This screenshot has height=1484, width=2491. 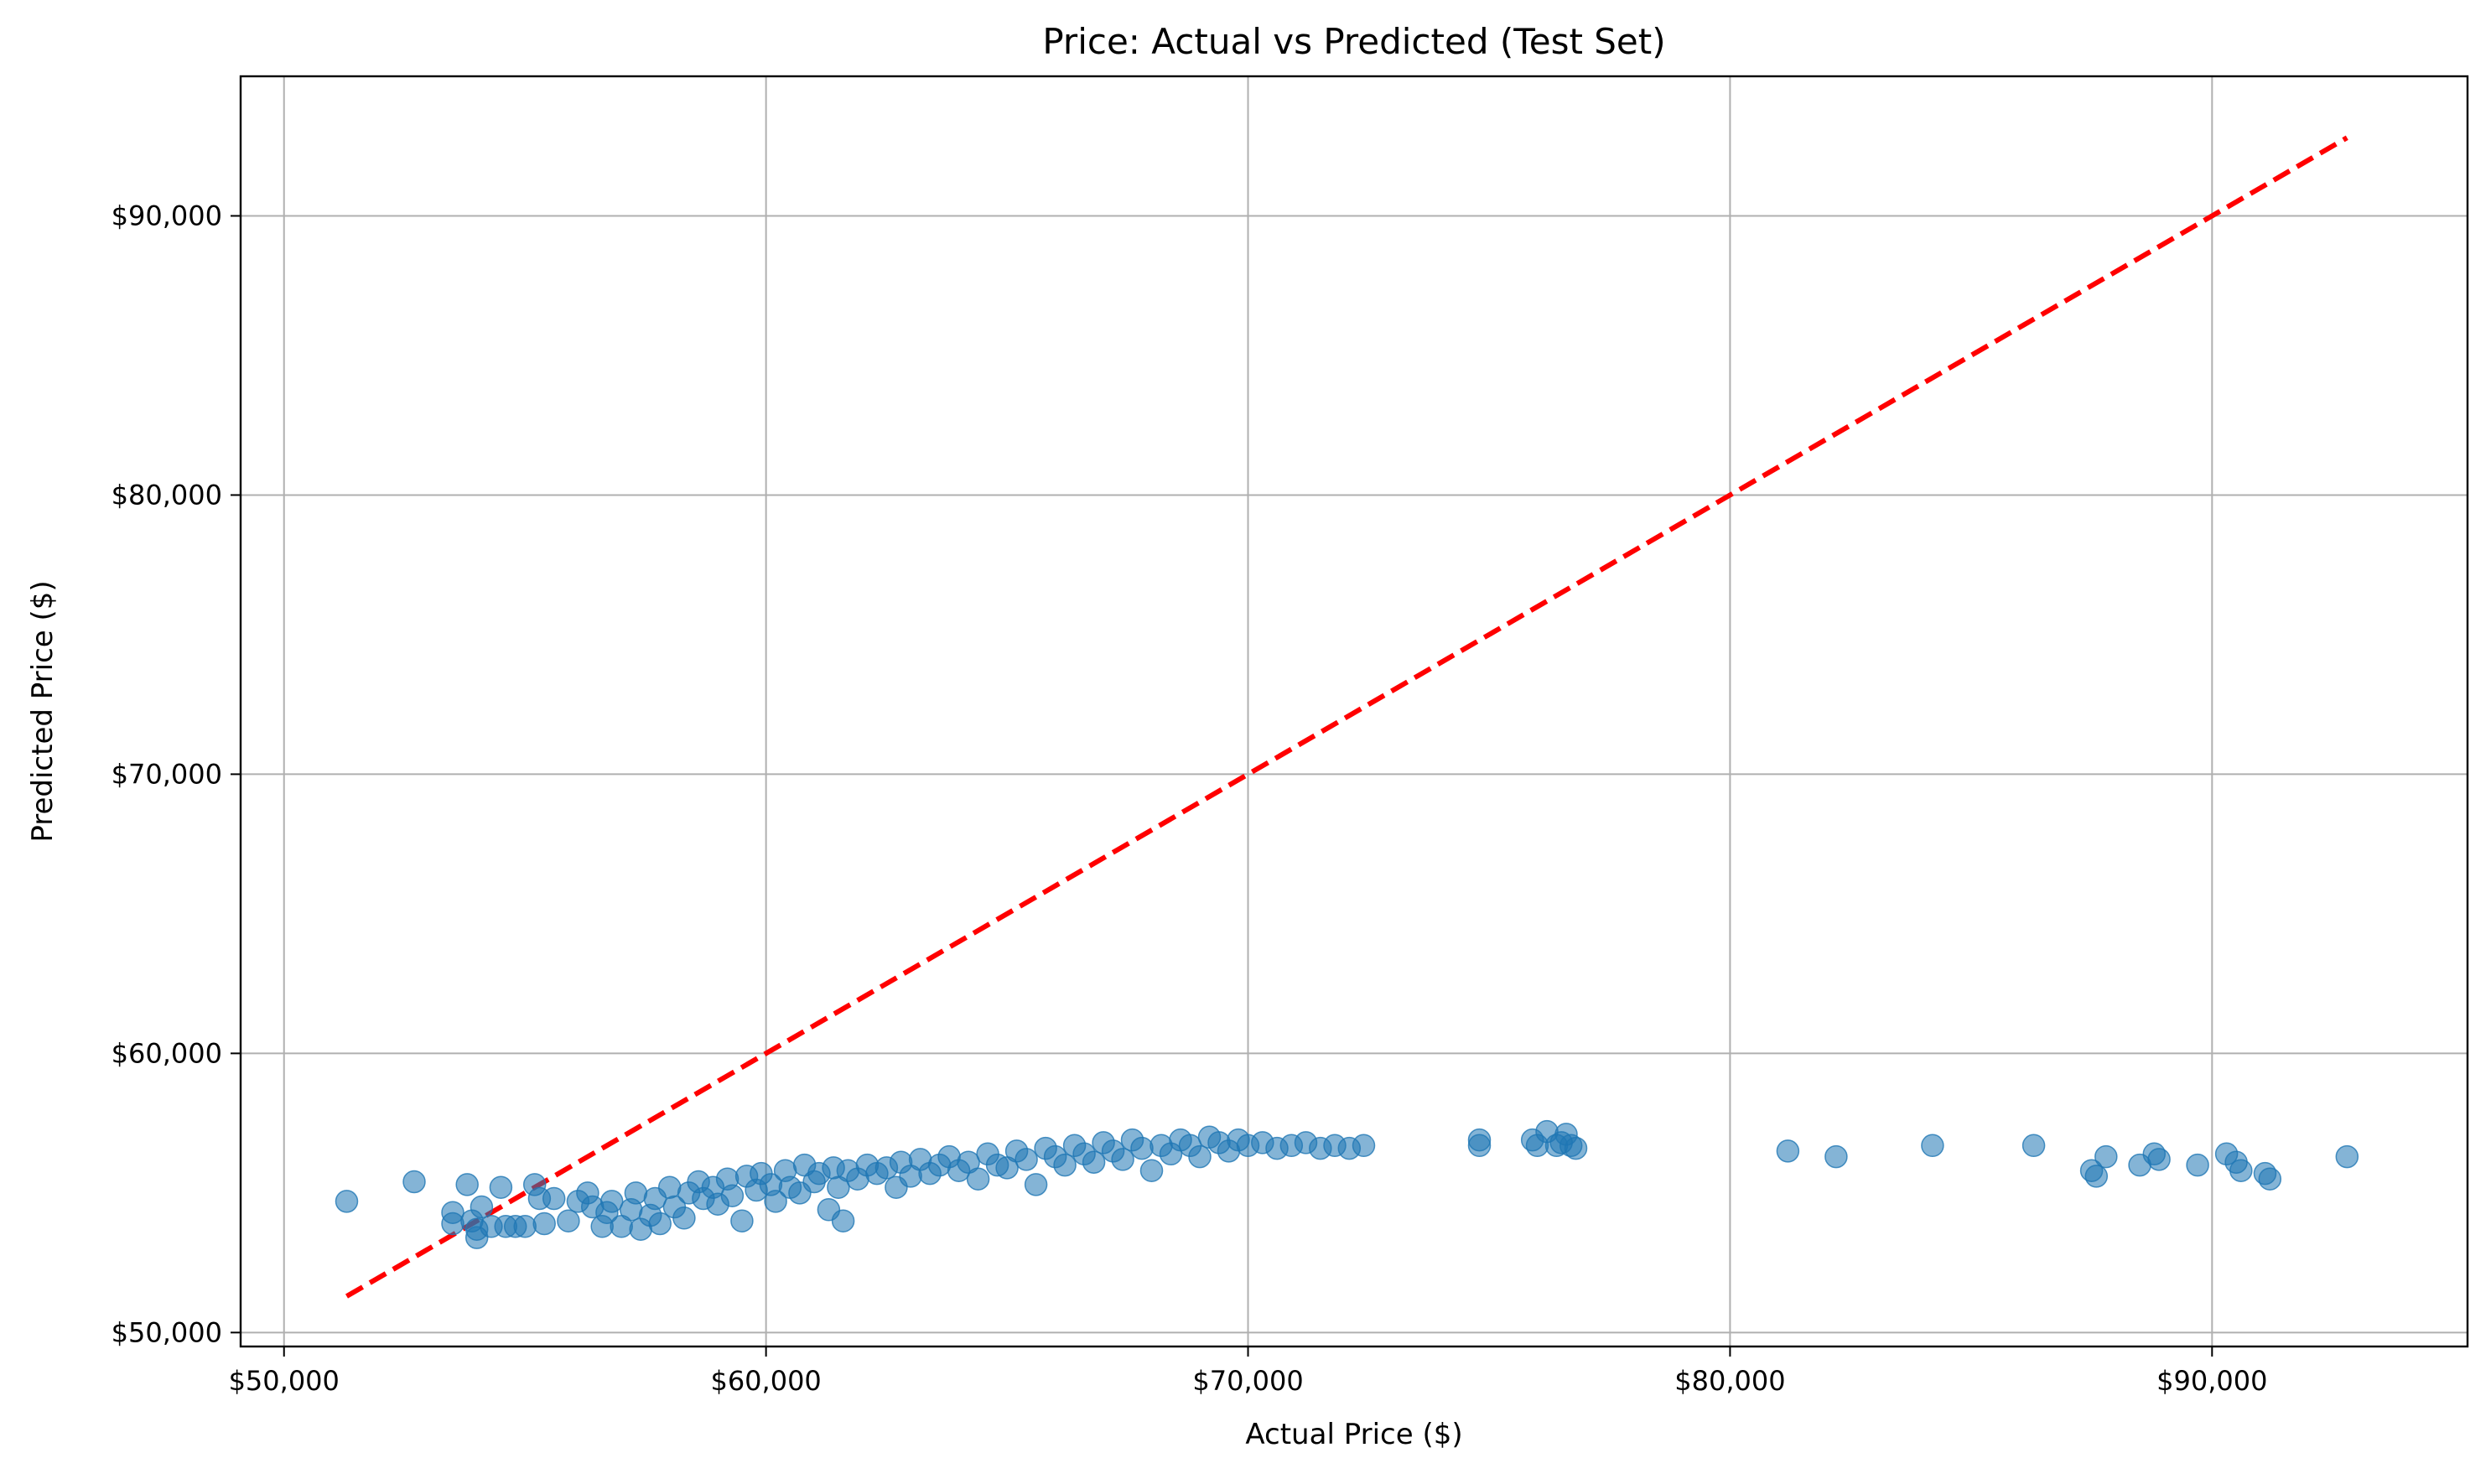 I want to click on x-tick-label-2: $70,000, so click(x=1247, y=1381).